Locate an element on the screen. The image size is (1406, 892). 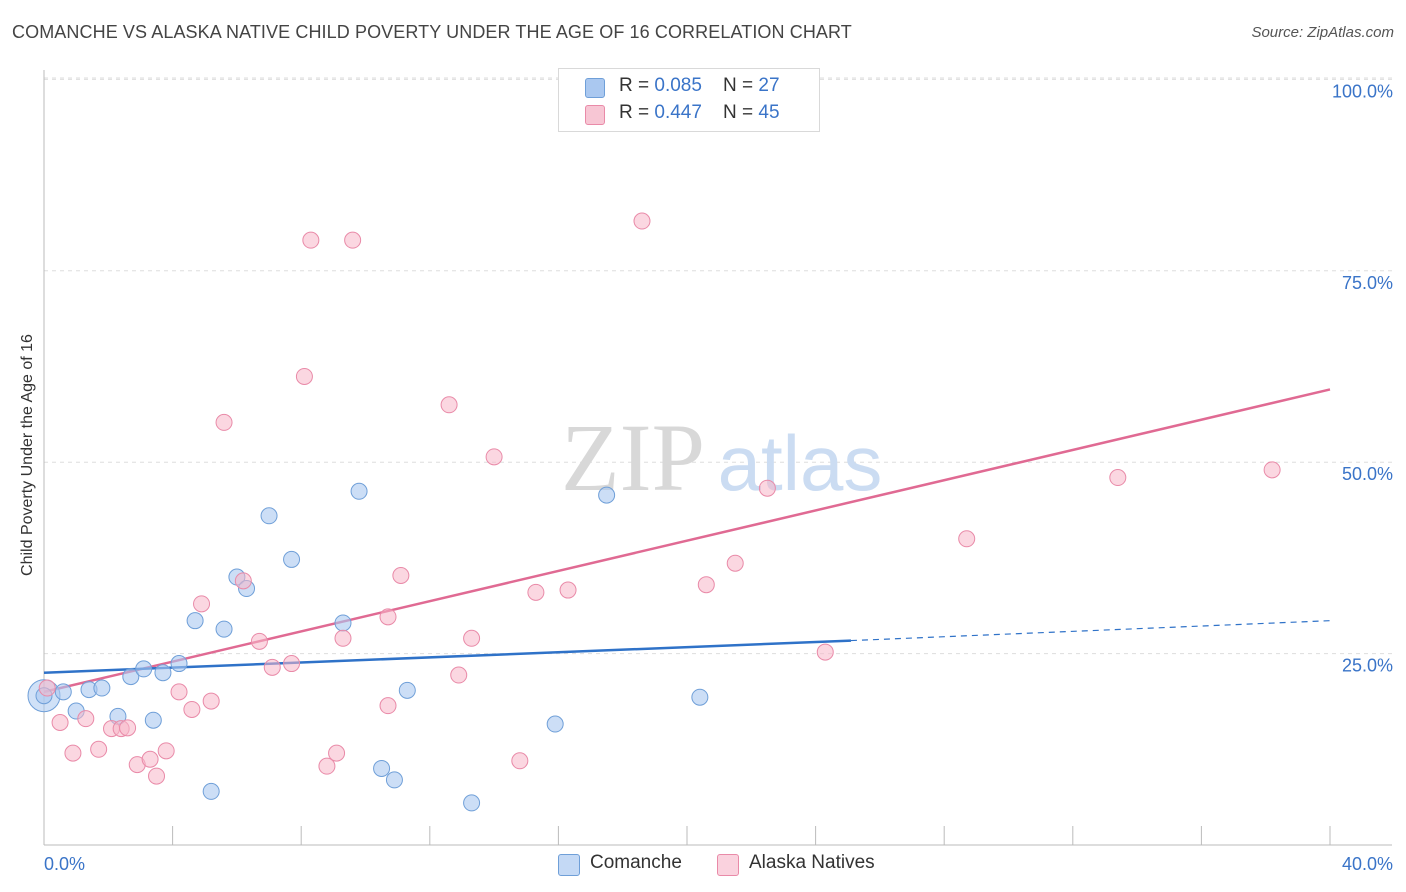
legend-n-value: 45 is located at coordinates (769, 112).